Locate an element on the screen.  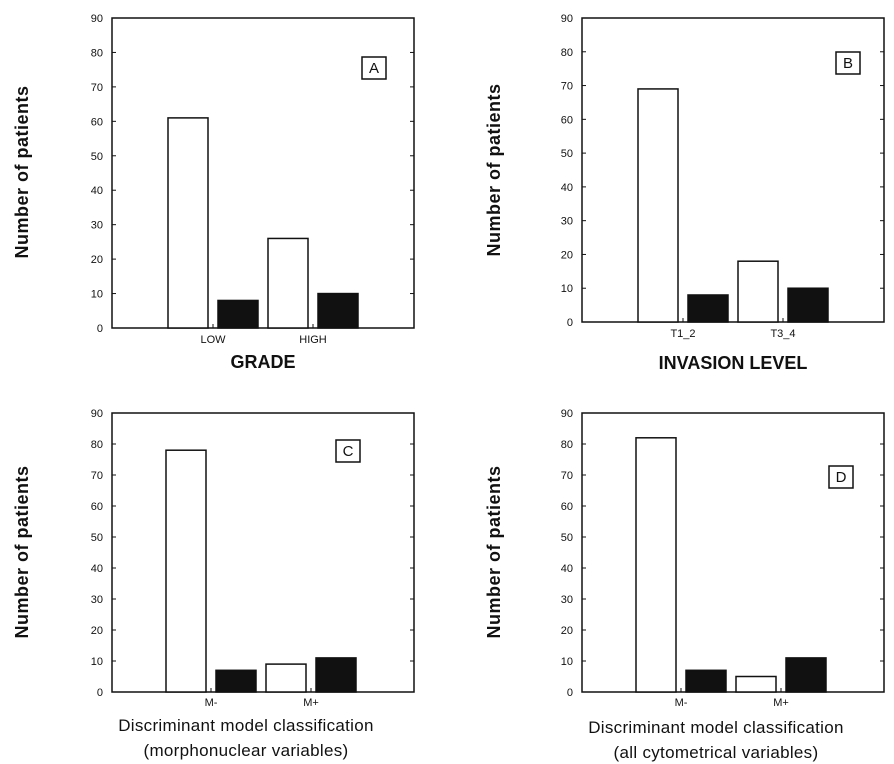
panel-letter: B is located at coordinates (848, 63).